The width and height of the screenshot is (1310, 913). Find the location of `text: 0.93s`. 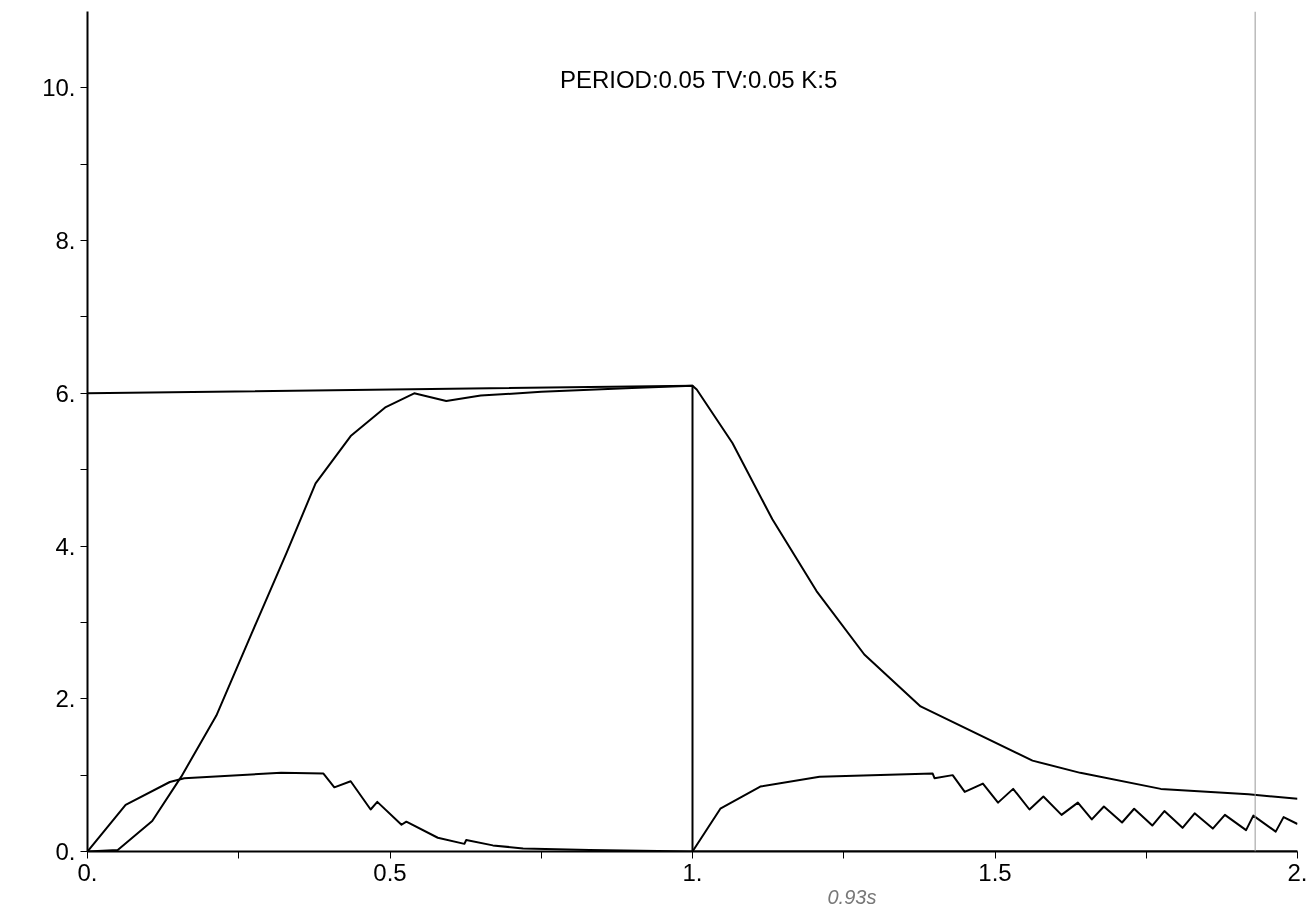

text: 0.93s is located at coordinates (852, 896).